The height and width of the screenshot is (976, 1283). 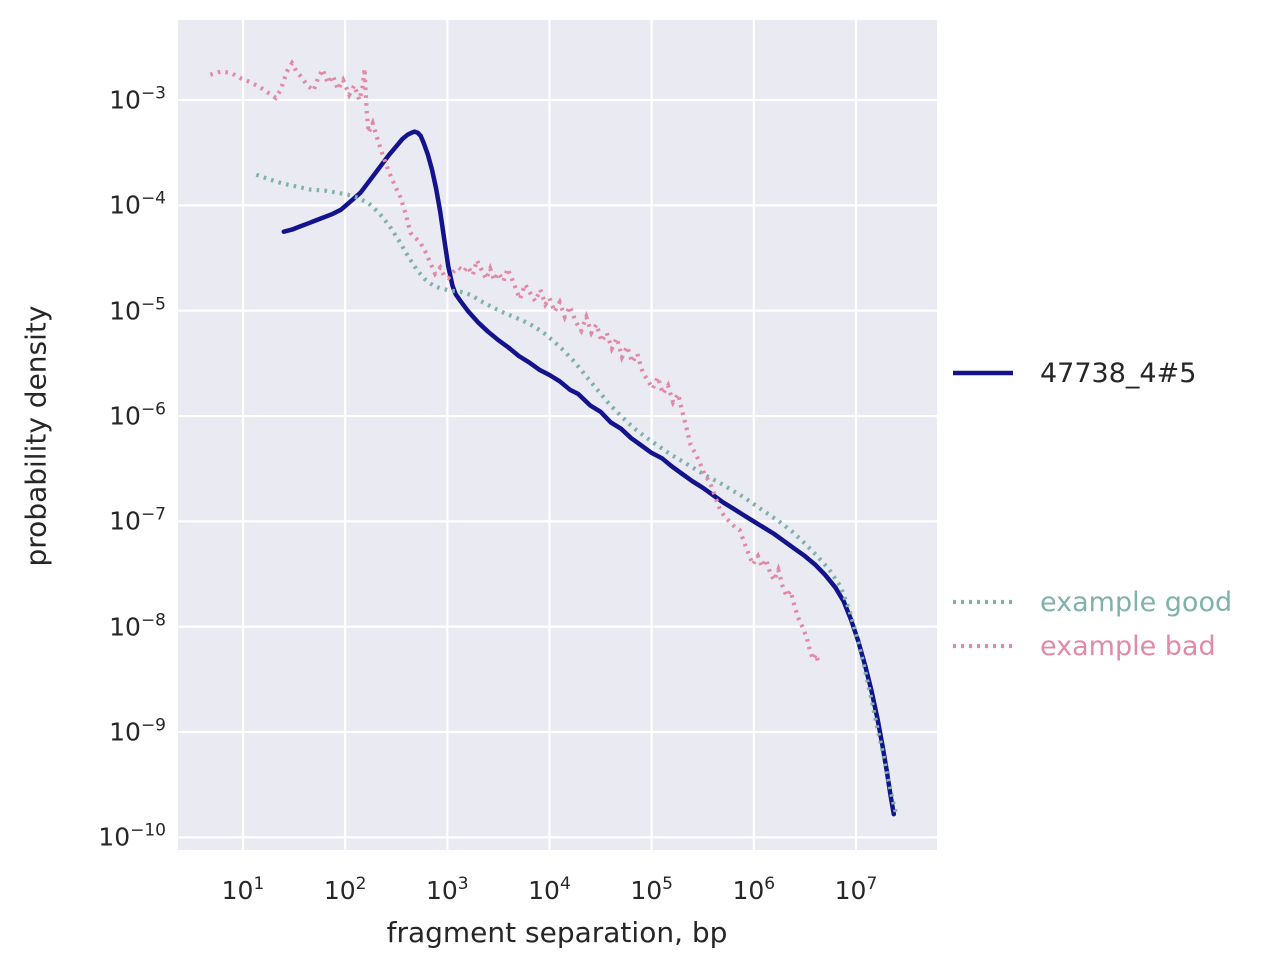 I want to click on legend-item-example-good: example good, so click(x=1092, y=602).